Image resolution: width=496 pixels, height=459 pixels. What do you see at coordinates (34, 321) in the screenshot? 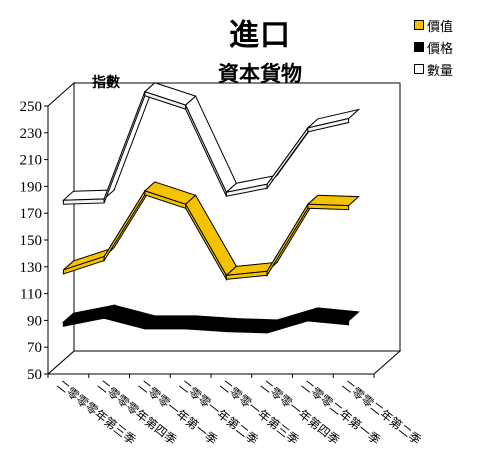
I see `y-tick-label: 90` at bounding box center [34, 321].